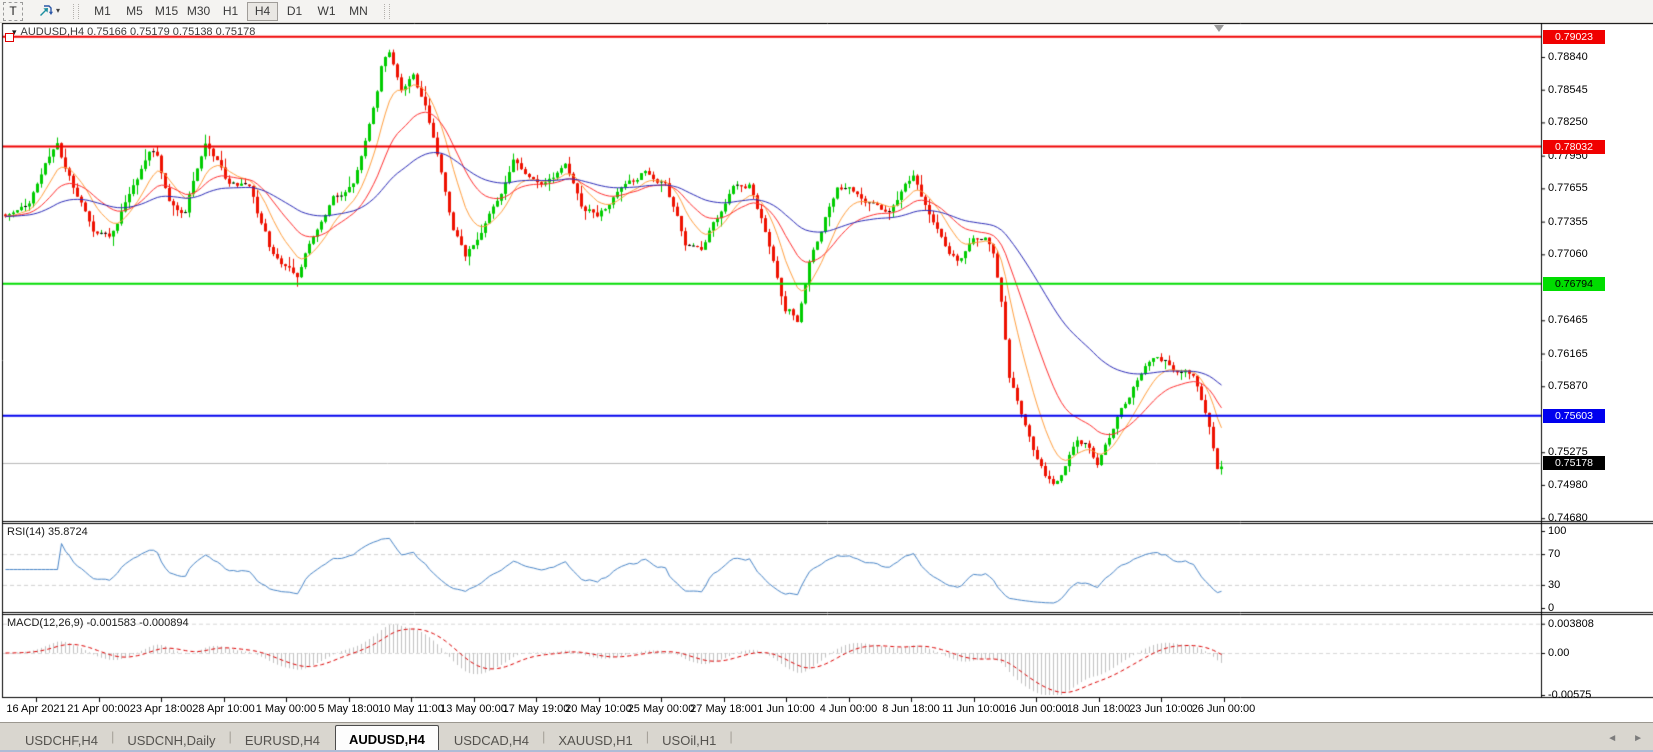 The width and height of the screenshot is (1653, 752). Describe the element at coordinates (1568, 386) in the screenshot. I see `price-tick-label: 0.75870` at that location.